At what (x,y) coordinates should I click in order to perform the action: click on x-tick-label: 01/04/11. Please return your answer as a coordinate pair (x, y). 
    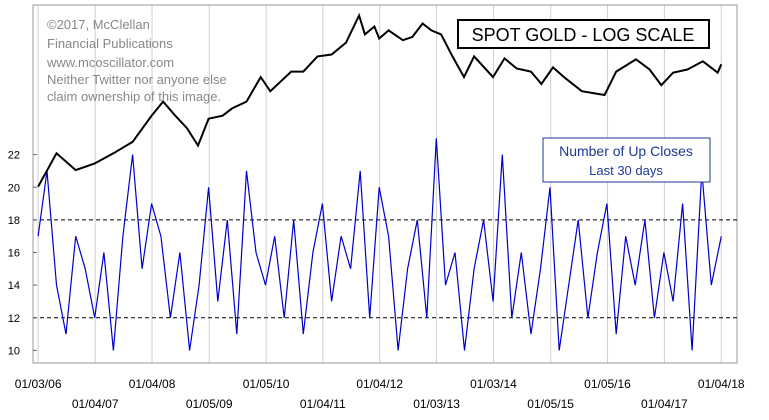
    Looking at the image, I should click on (323, 404).